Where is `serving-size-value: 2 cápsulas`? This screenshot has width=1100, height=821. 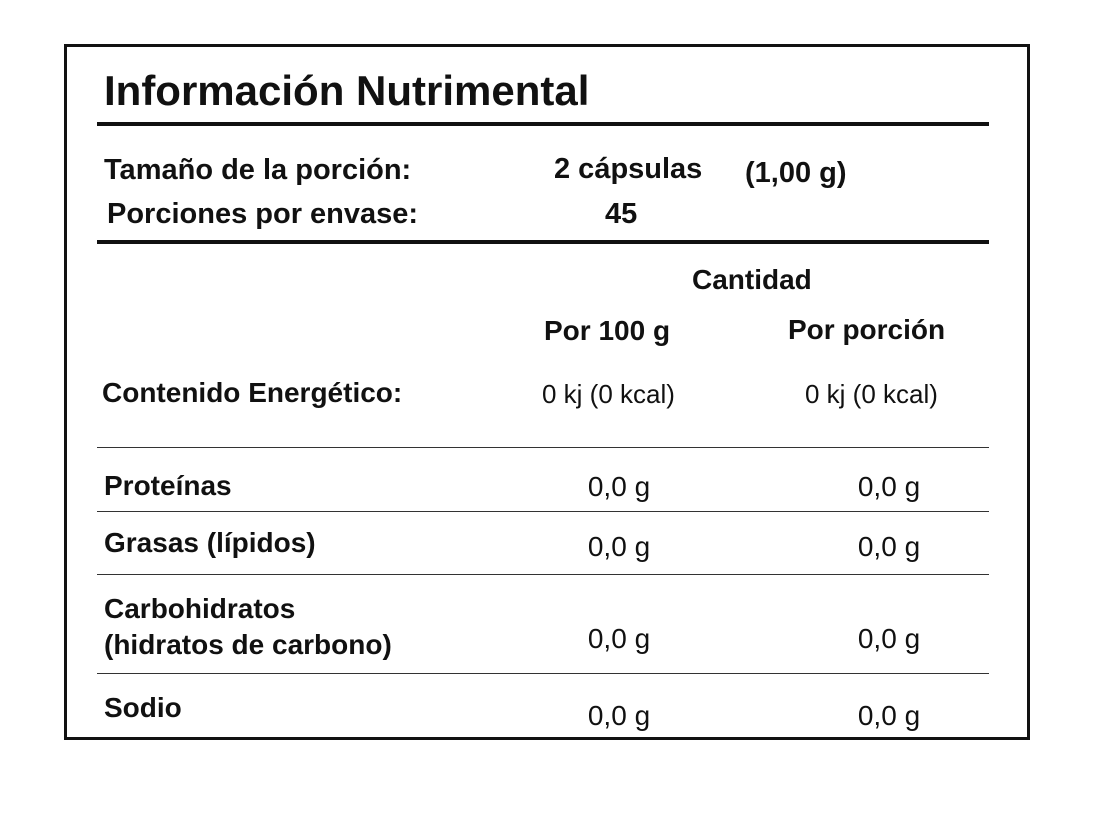
serving-size-value: 2 cápsulas is located at coordinates (628, 169).